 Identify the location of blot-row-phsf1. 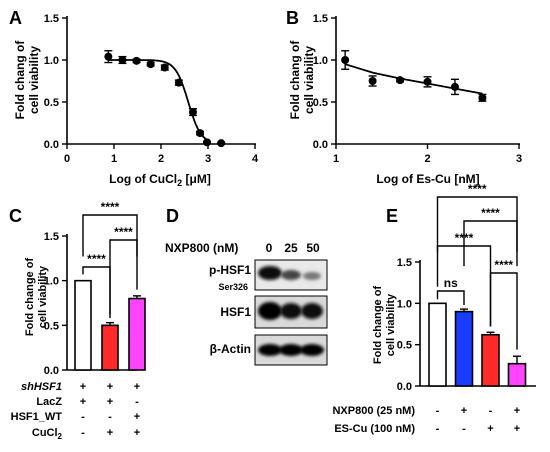
(291, 275).